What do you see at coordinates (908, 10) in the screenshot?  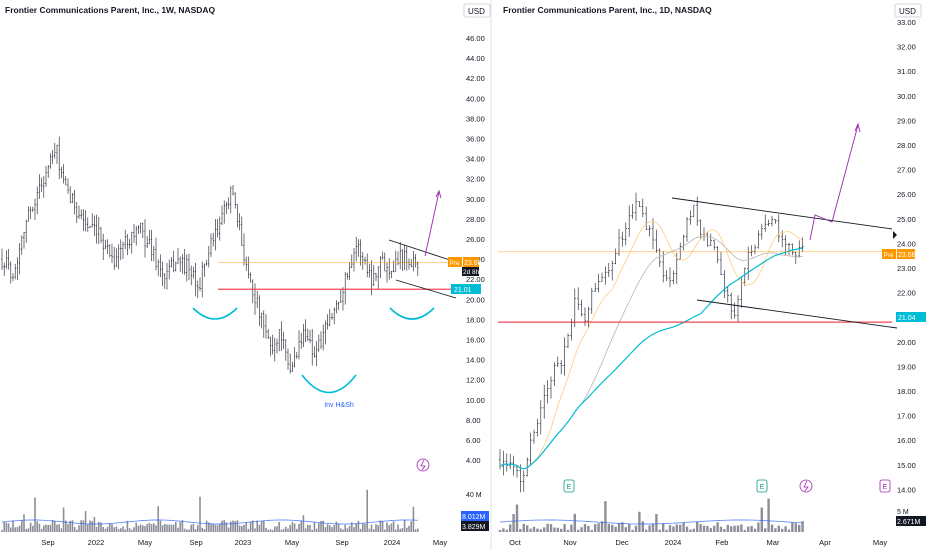 I see `currency-box` at bounding box center [908, 10].